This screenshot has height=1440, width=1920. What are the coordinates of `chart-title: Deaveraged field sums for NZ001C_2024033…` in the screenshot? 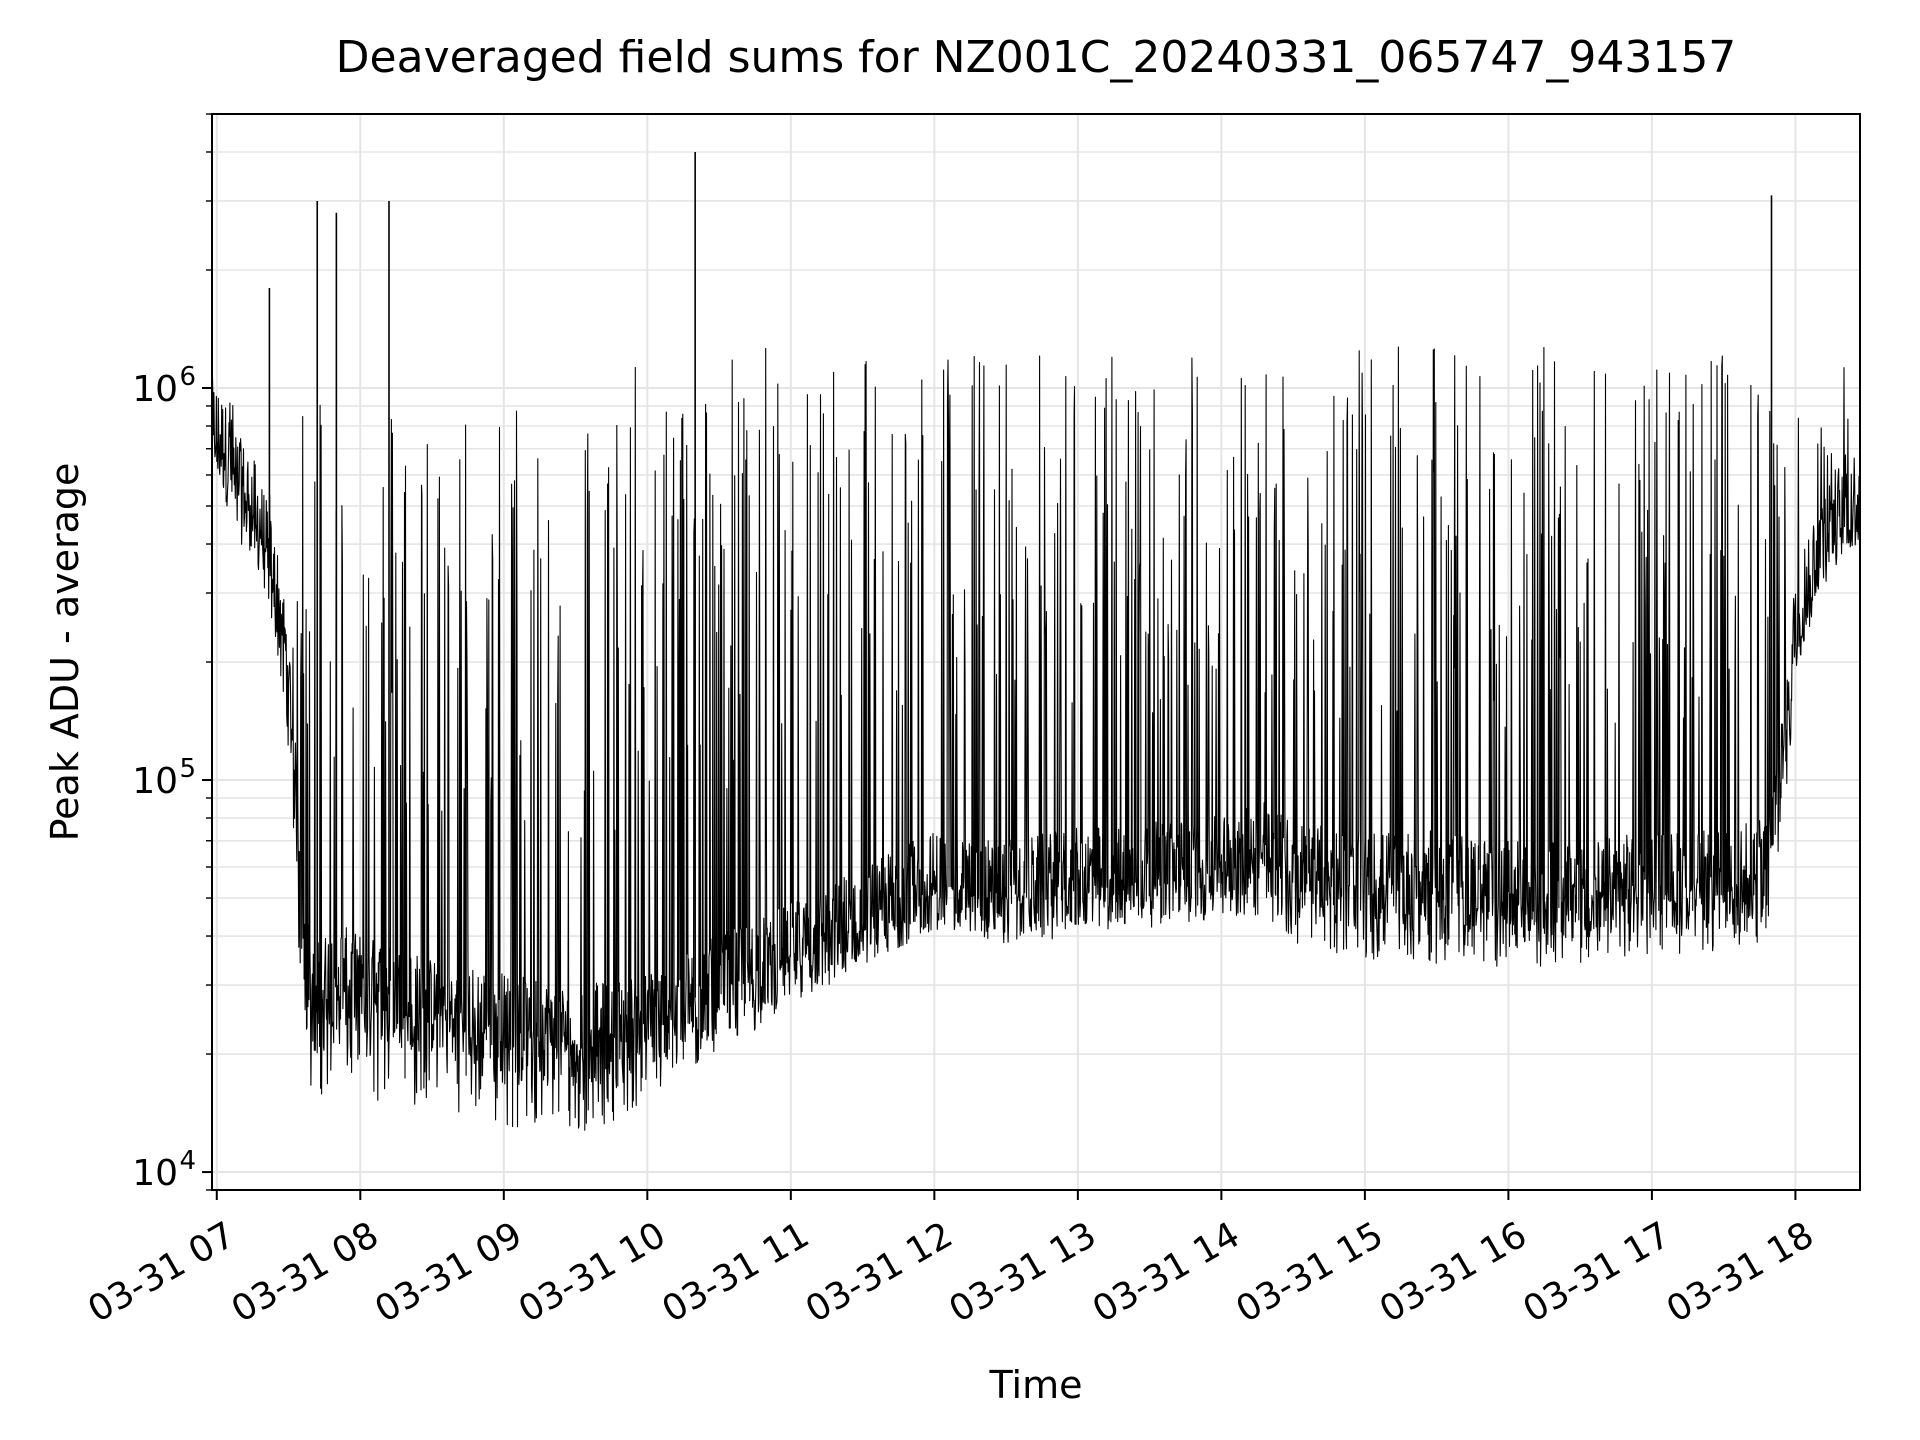 It's located at (1036, 57).